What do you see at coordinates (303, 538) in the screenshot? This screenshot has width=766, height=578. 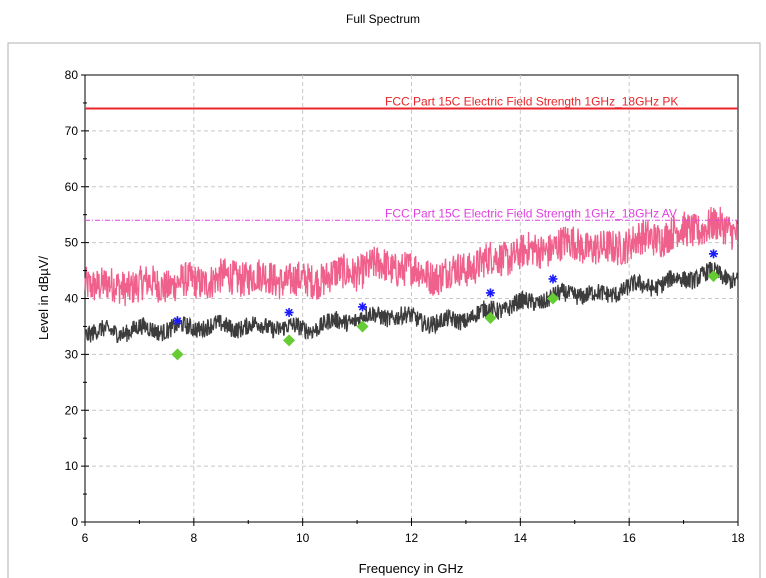 I see `x-tick-label: 10` at bounding box center [303, 538].